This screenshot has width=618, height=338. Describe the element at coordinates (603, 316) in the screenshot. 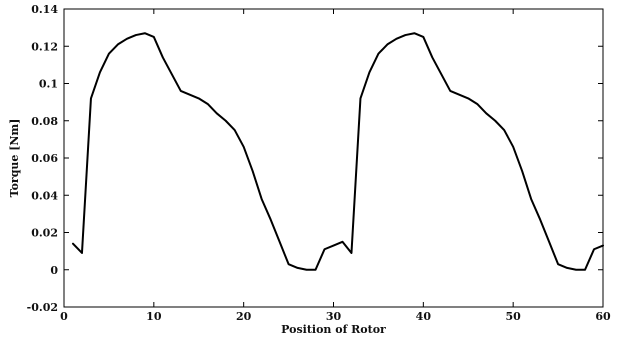

I see `x-tick-label: 60` at that location.